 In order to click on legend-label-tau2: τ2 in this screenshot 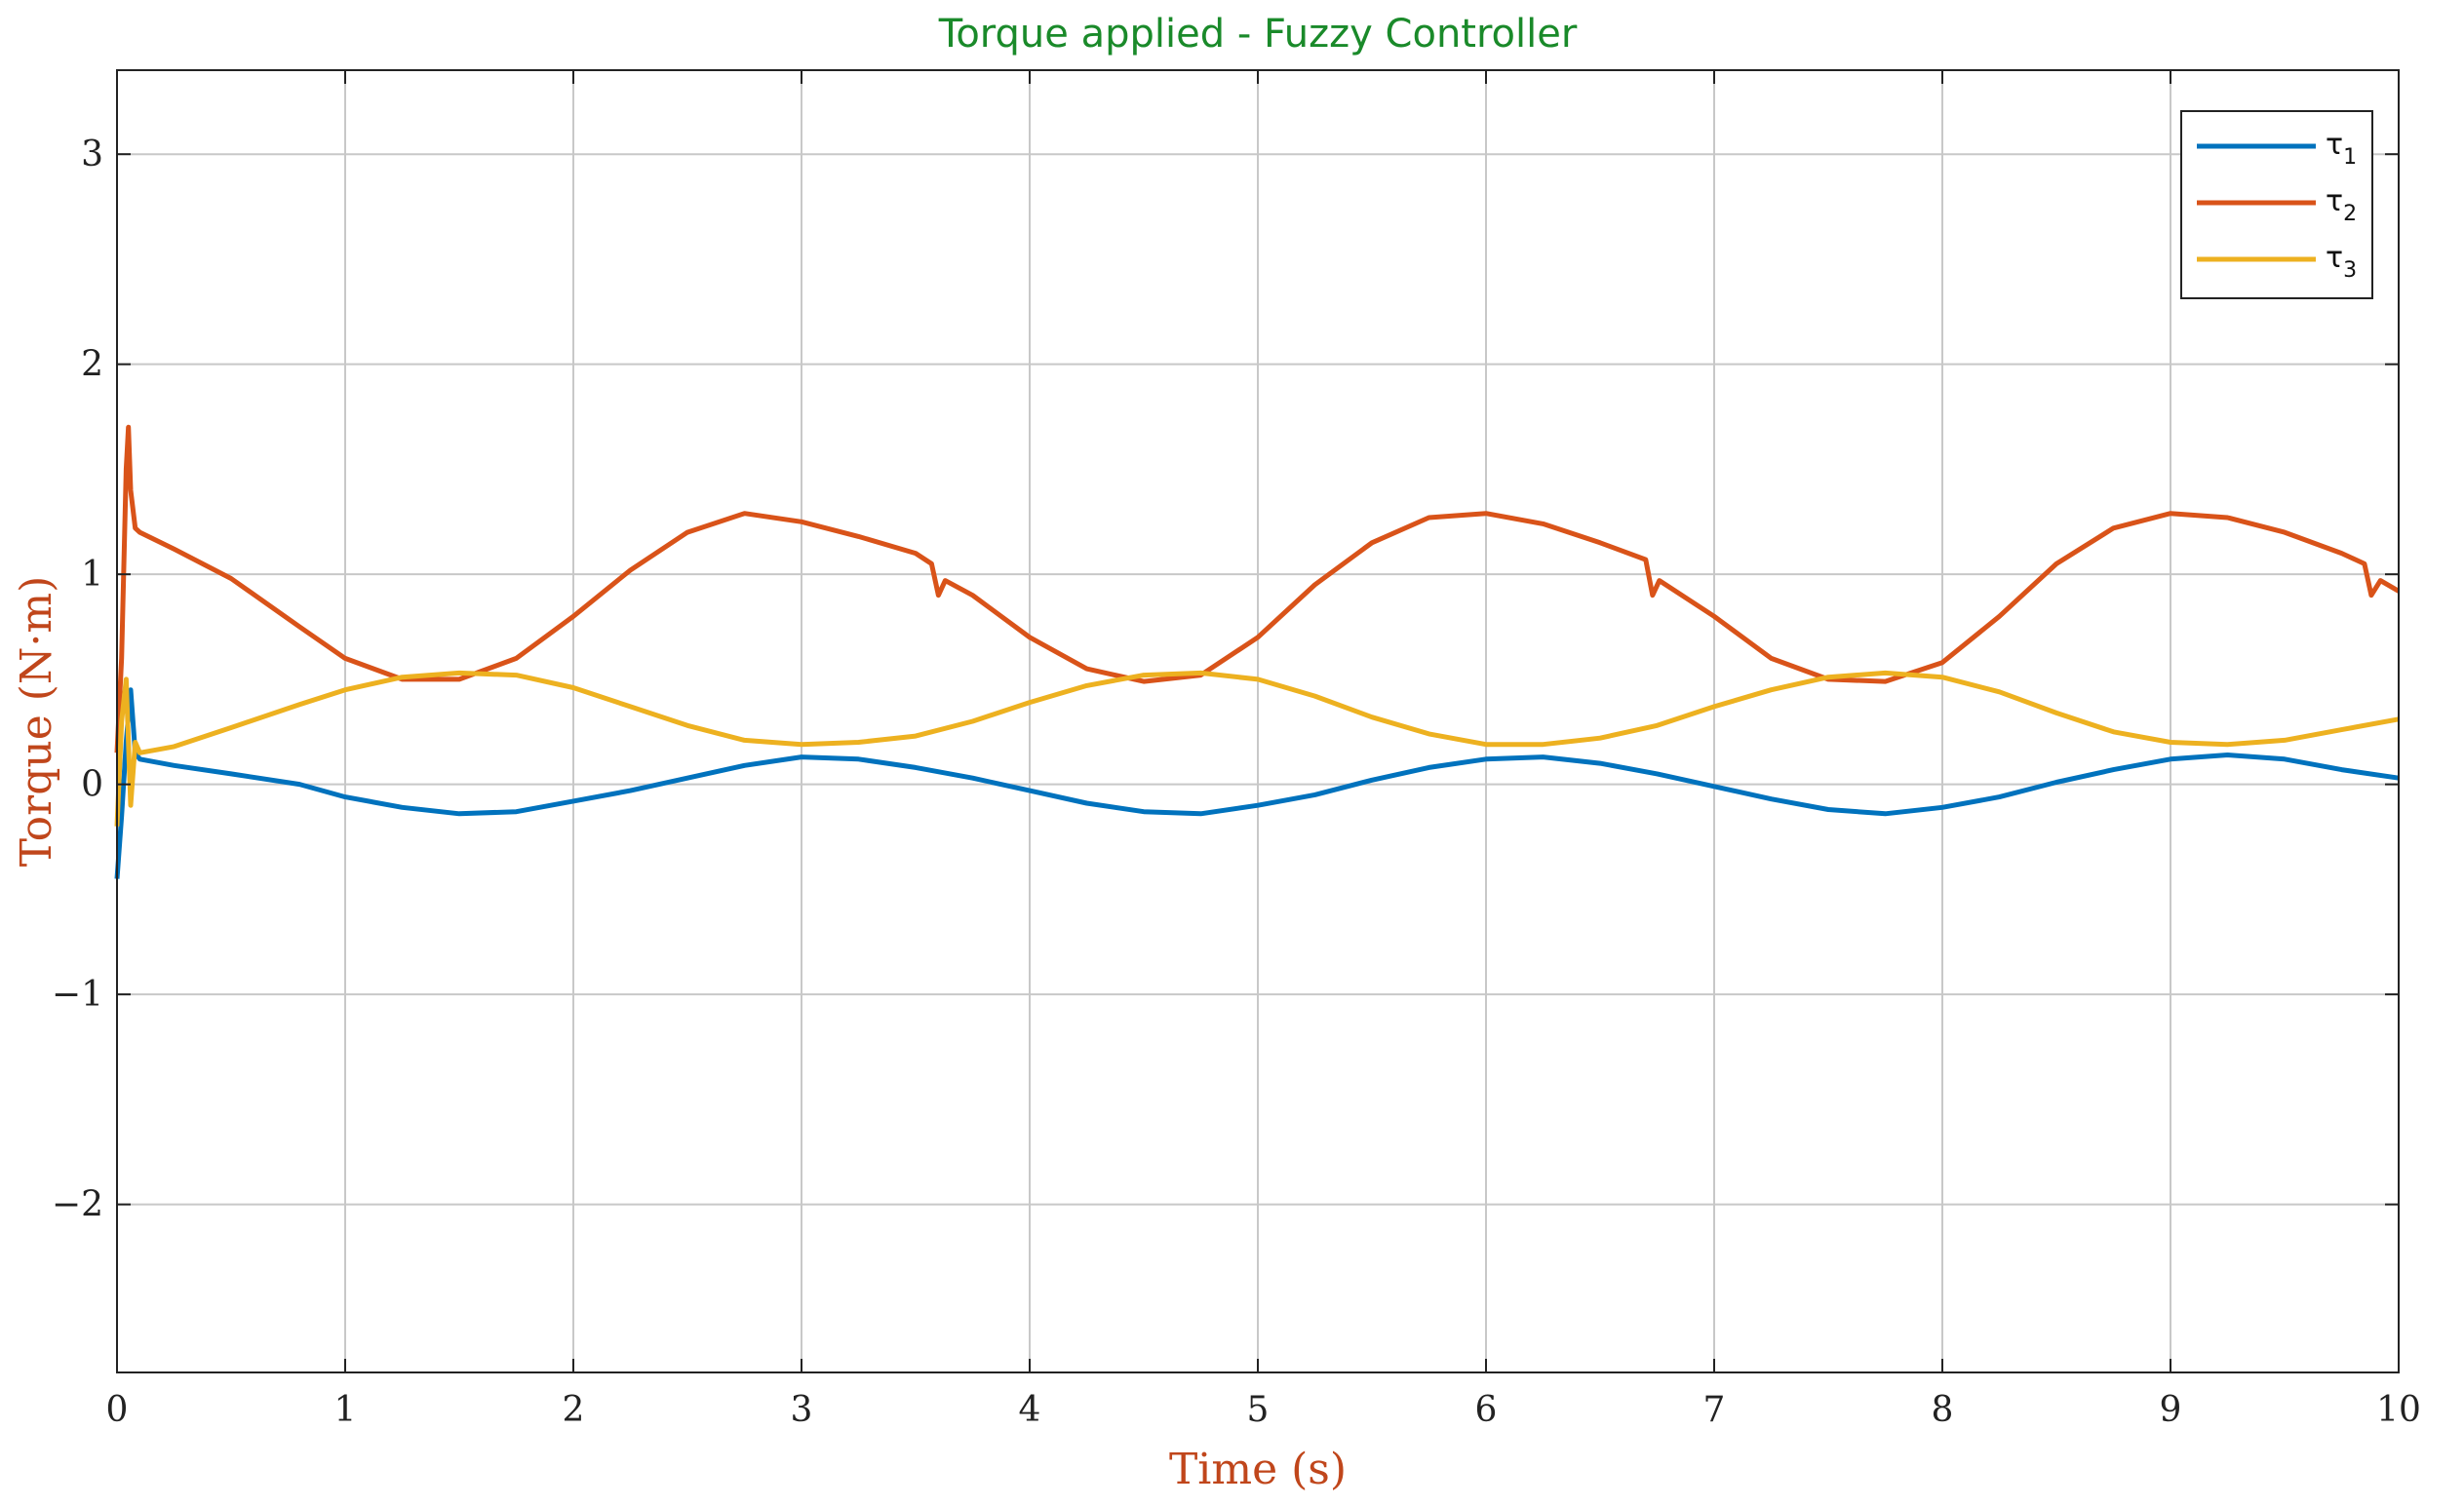, I will do `click(2342, 205)`.